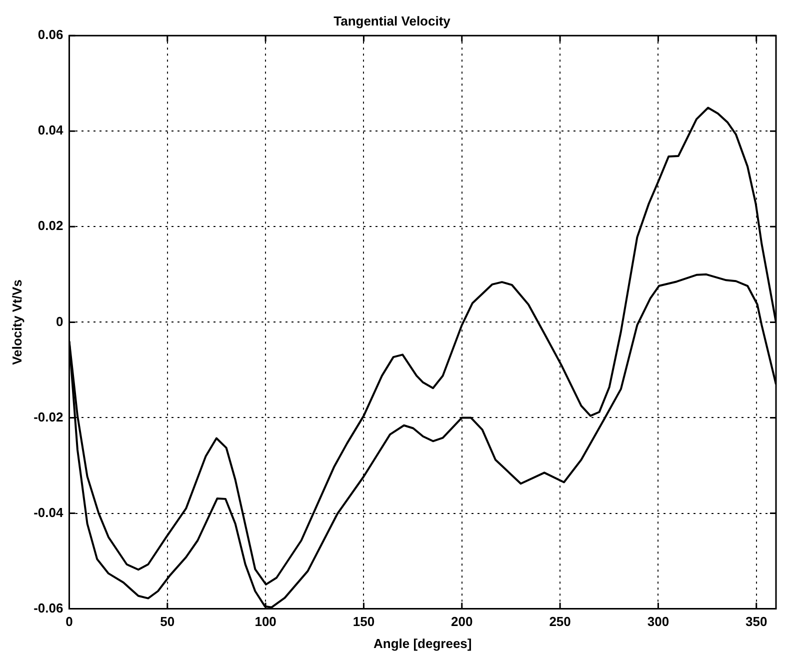 The height and width of the screenshot is (660, 800). Describe the element at coordinates (265, 622) in the screenshot. I see `x-tick-label: 100` at that location.